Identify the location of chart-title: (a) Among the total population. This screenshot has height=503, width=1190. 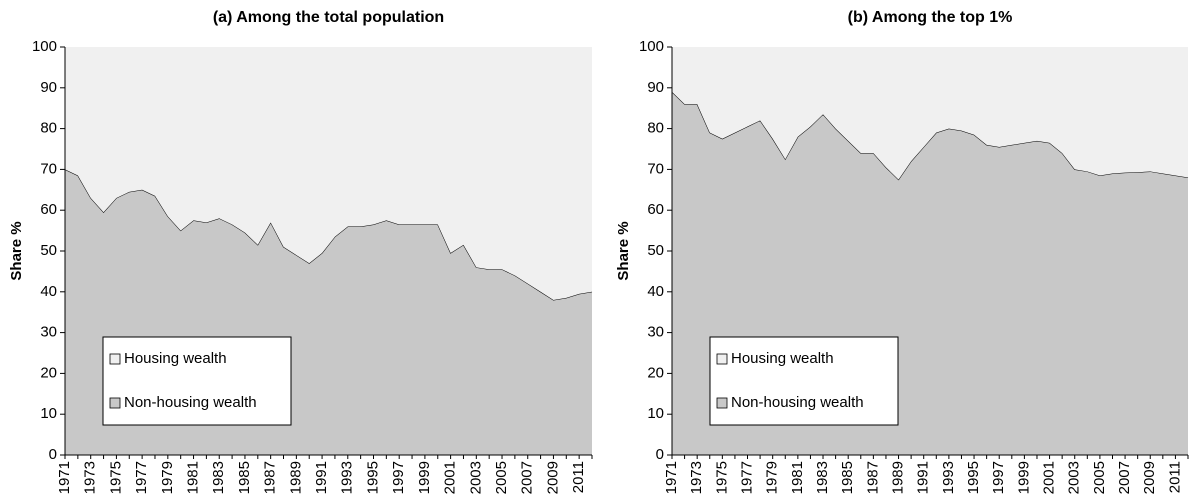
(328, 17).